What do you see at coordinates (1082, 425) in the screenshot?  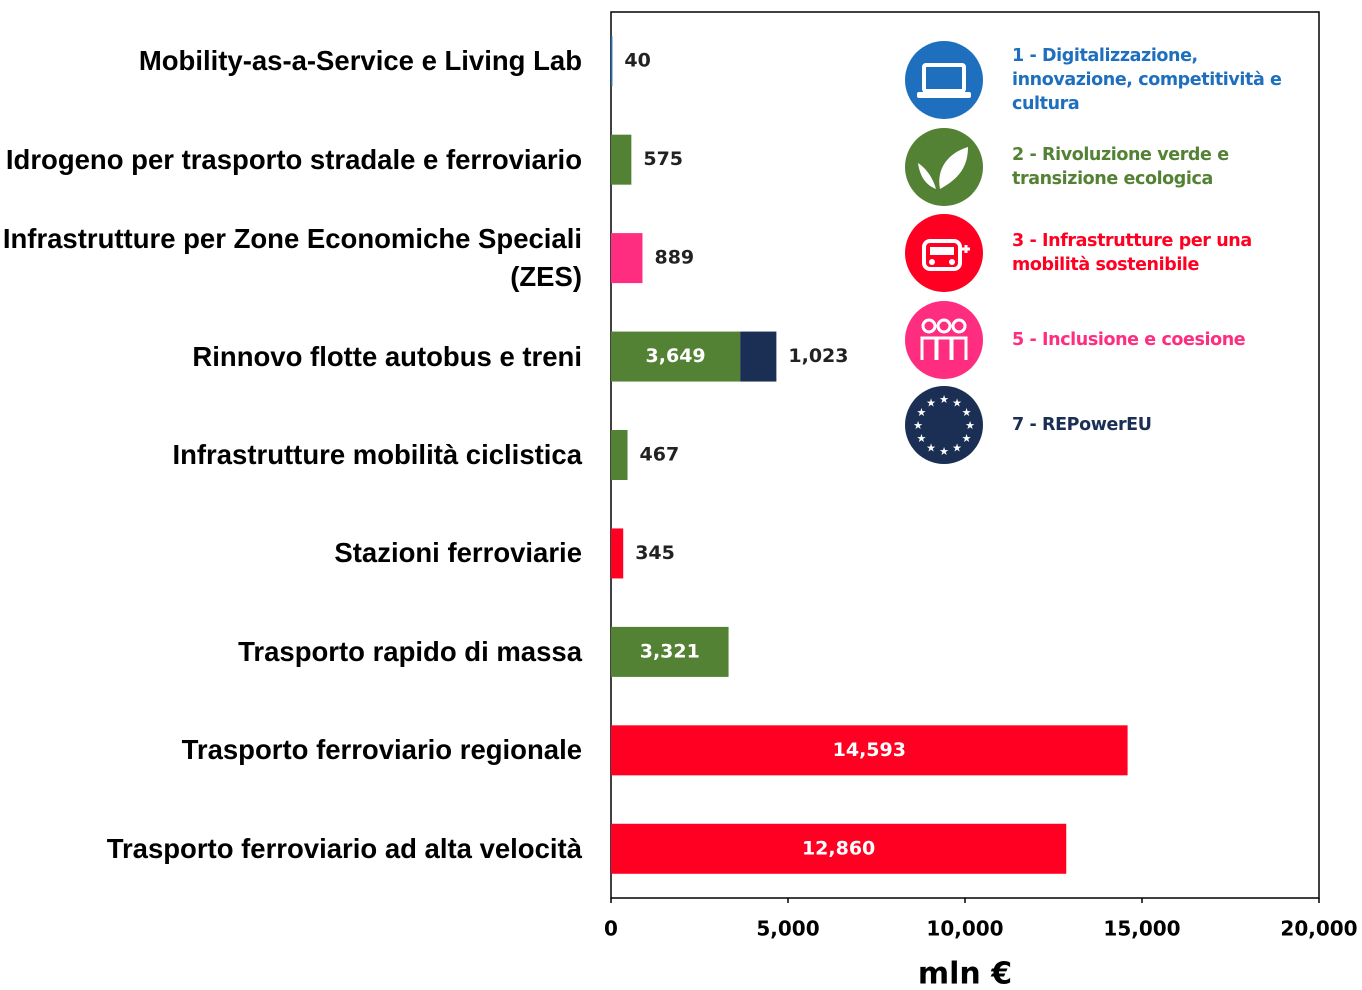 I see `legend-label: 7 - REPowerEU` at bounding box center [1082, 425].